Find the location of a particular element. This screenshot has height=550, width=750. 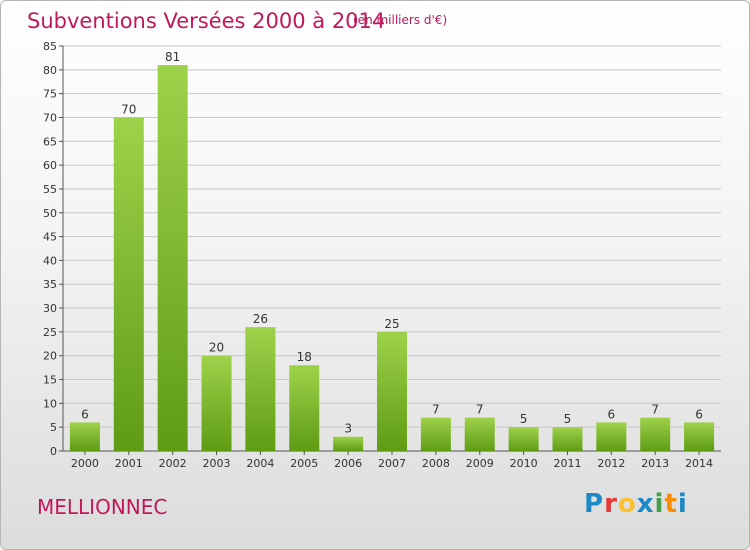

data-label: 20 is located at coordinates (216, 348).